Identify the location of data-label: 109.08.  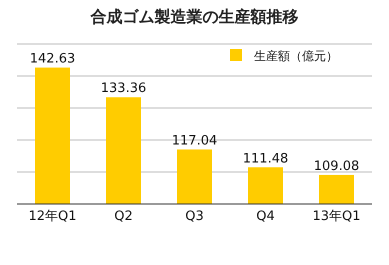
(337, 166).